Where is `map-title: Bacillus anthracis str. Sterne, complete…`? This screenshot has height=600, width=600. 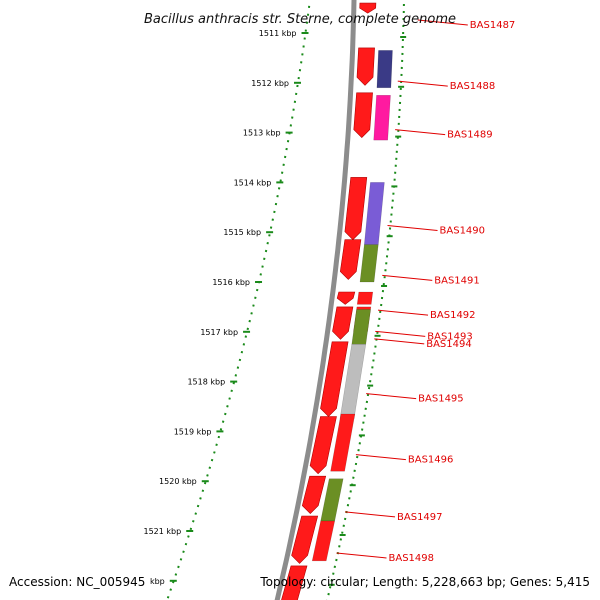
map-title: Bacillus anthracis str. Sterne, complete… is located at coordinates (300, 19).